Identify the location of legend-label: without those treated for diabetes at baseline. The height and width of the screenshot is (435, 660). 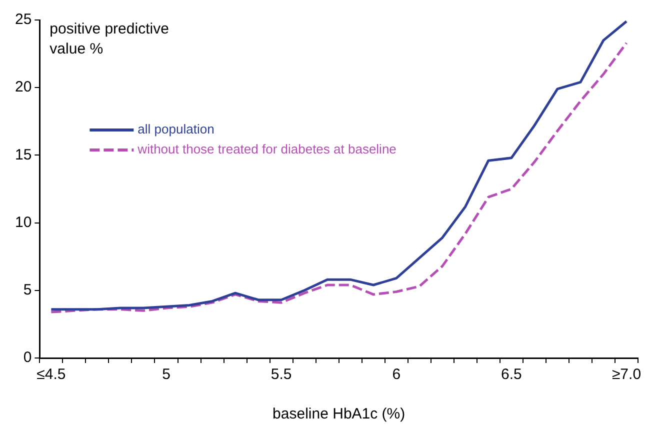
(266, 149).